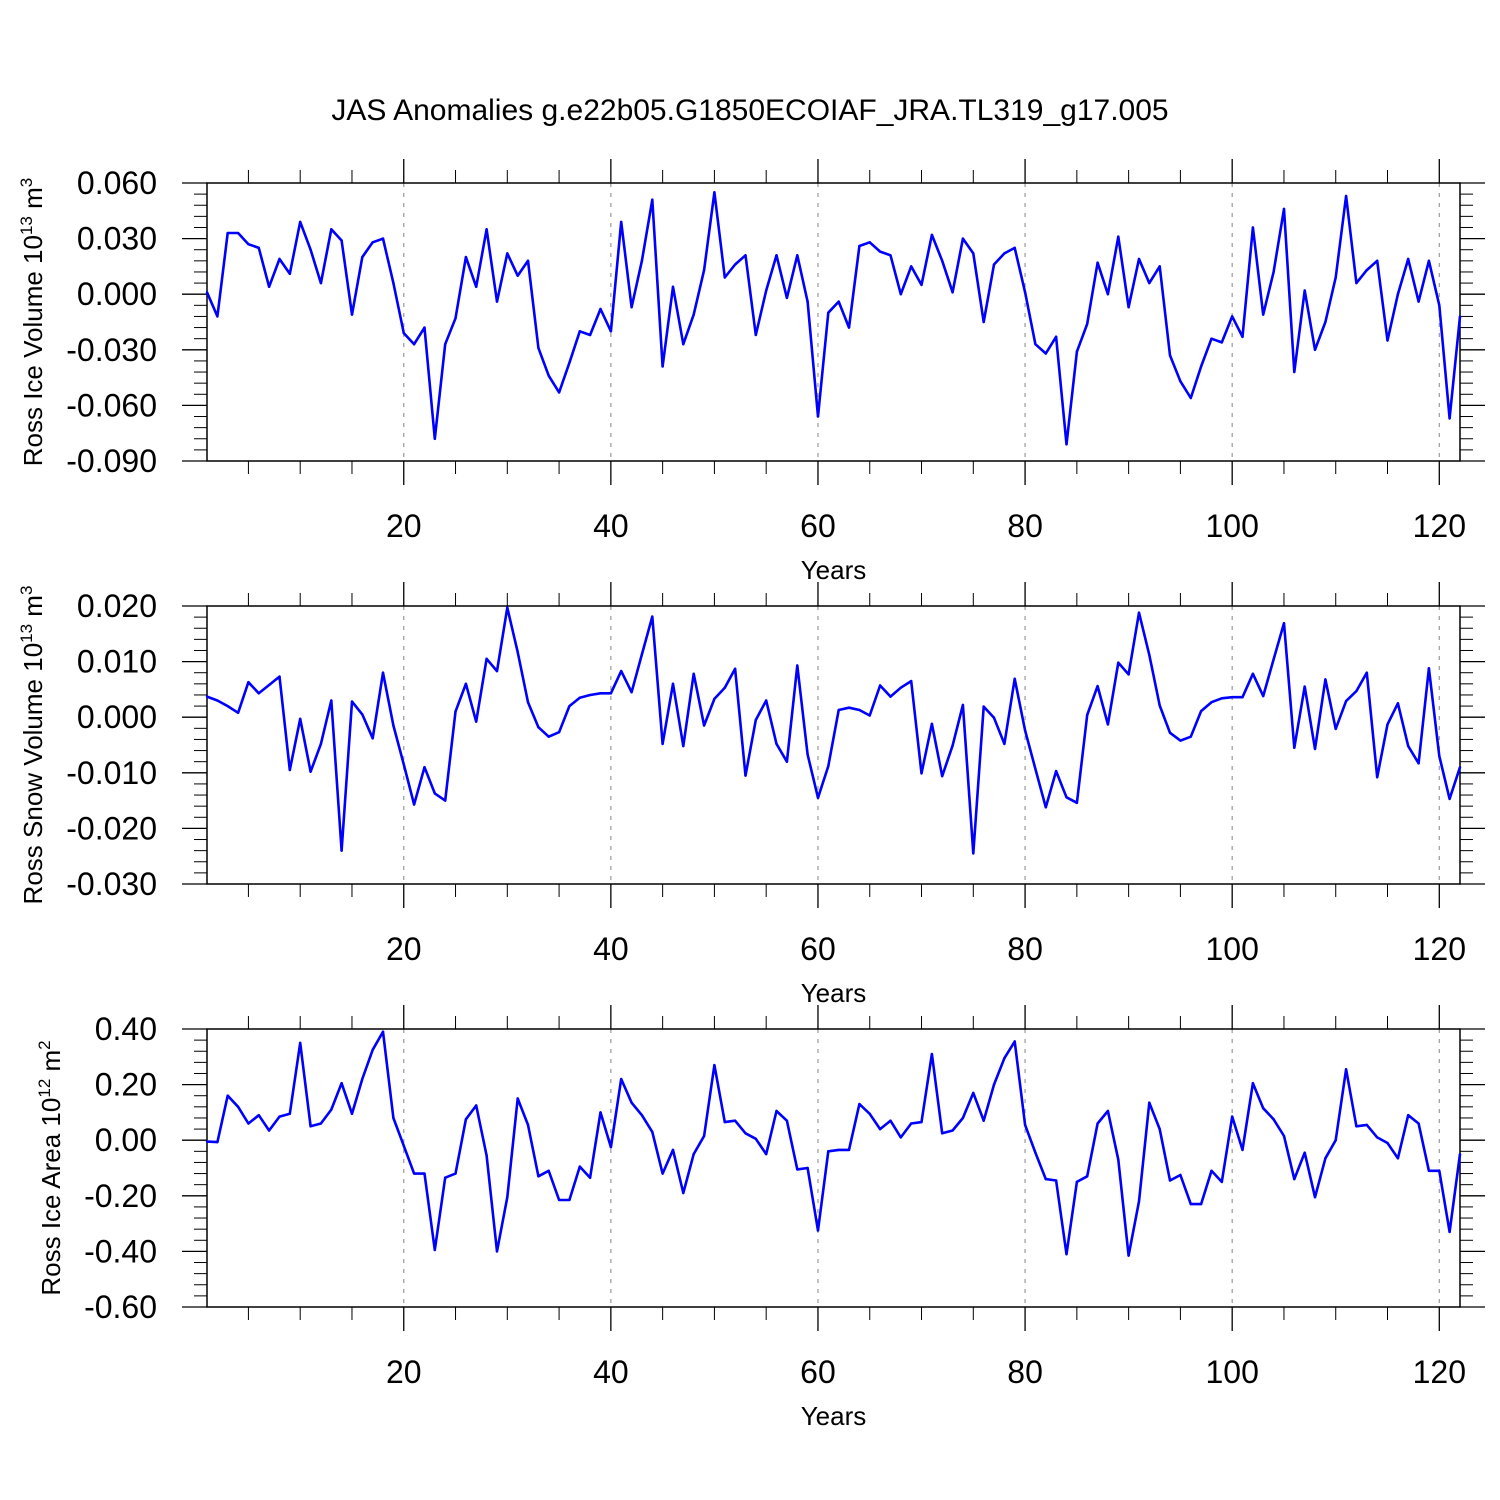 The image size is (1500, 1500). What do you see at coordinates (117, 183) in the screenshot?
I see `y-tick-label: 0.060` at bounding box center [117, 183].